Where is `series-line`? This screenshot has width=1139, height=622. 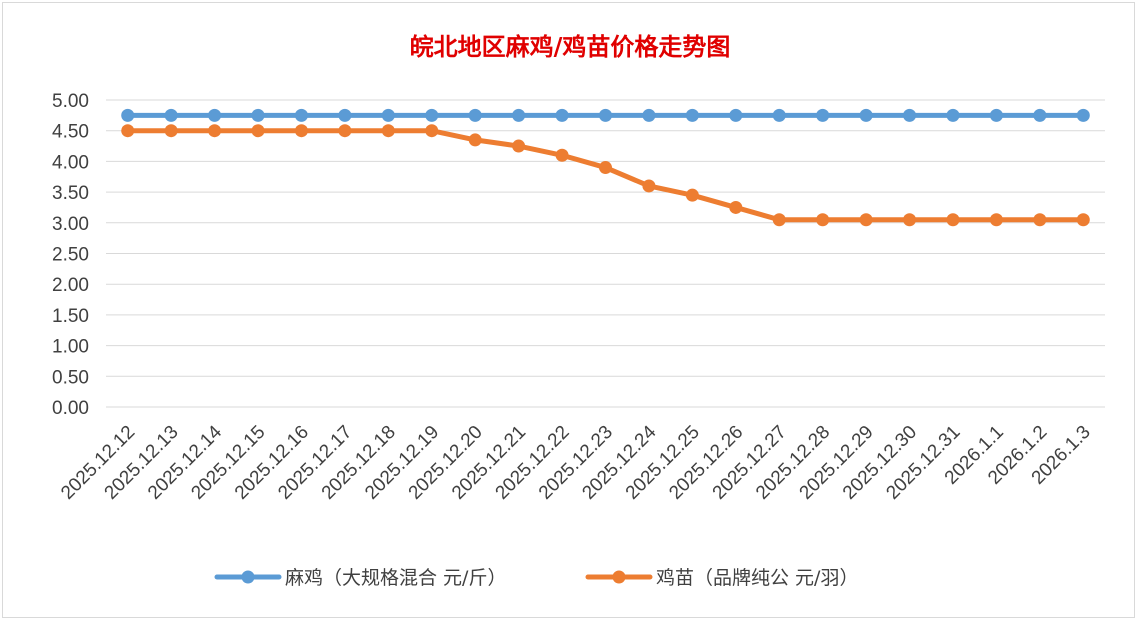 series-line is located at coordinates (605, 175).